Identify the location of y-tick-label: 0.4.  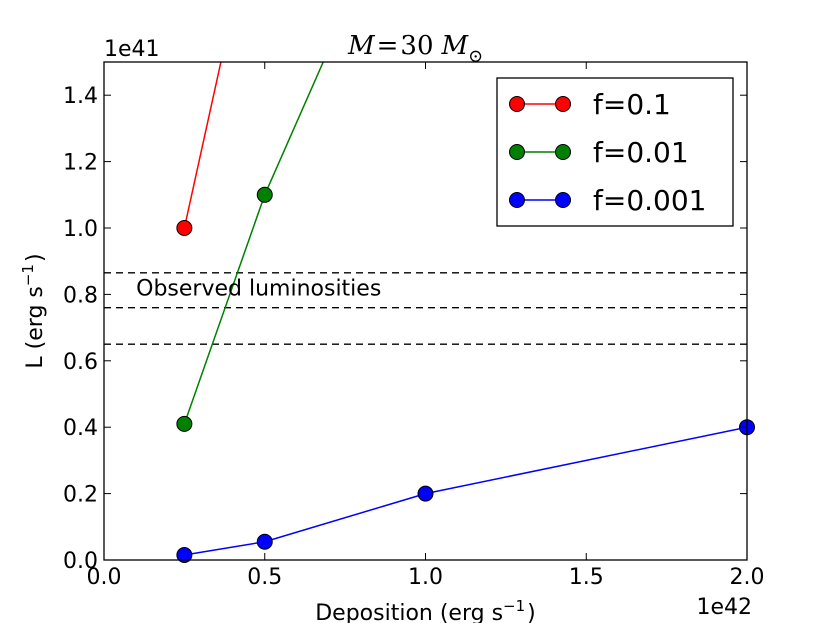
(80, 428).